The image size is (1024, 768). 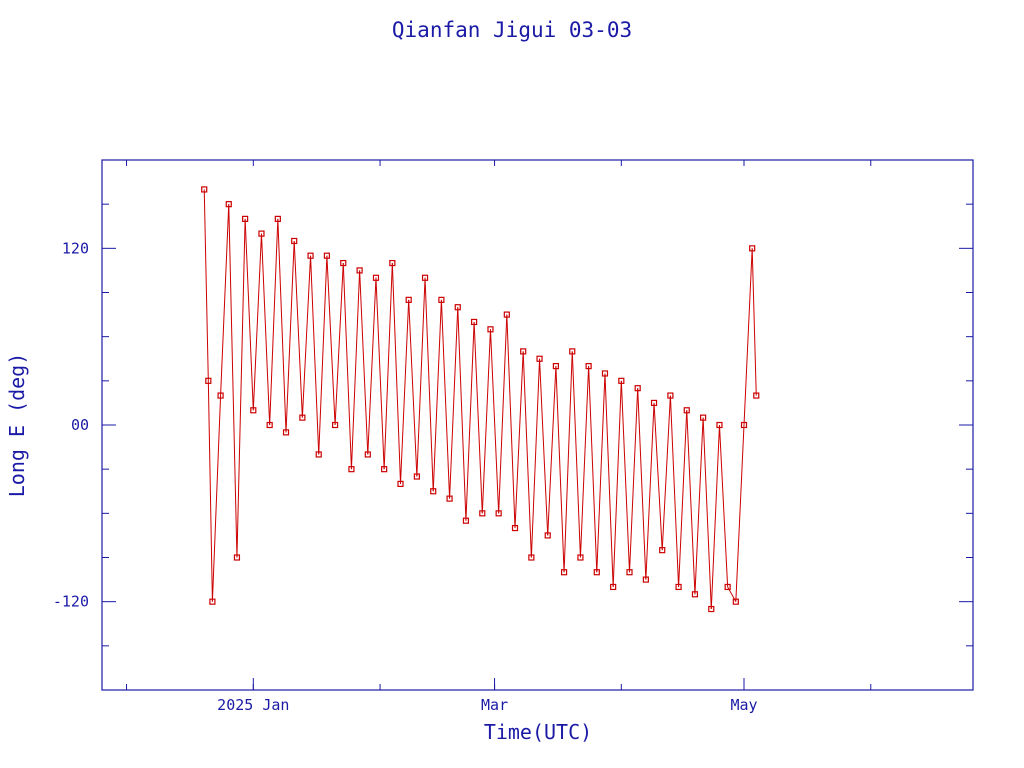 I want to click on x-tick-label: 2025 Jan, so click(x=253, y=705).